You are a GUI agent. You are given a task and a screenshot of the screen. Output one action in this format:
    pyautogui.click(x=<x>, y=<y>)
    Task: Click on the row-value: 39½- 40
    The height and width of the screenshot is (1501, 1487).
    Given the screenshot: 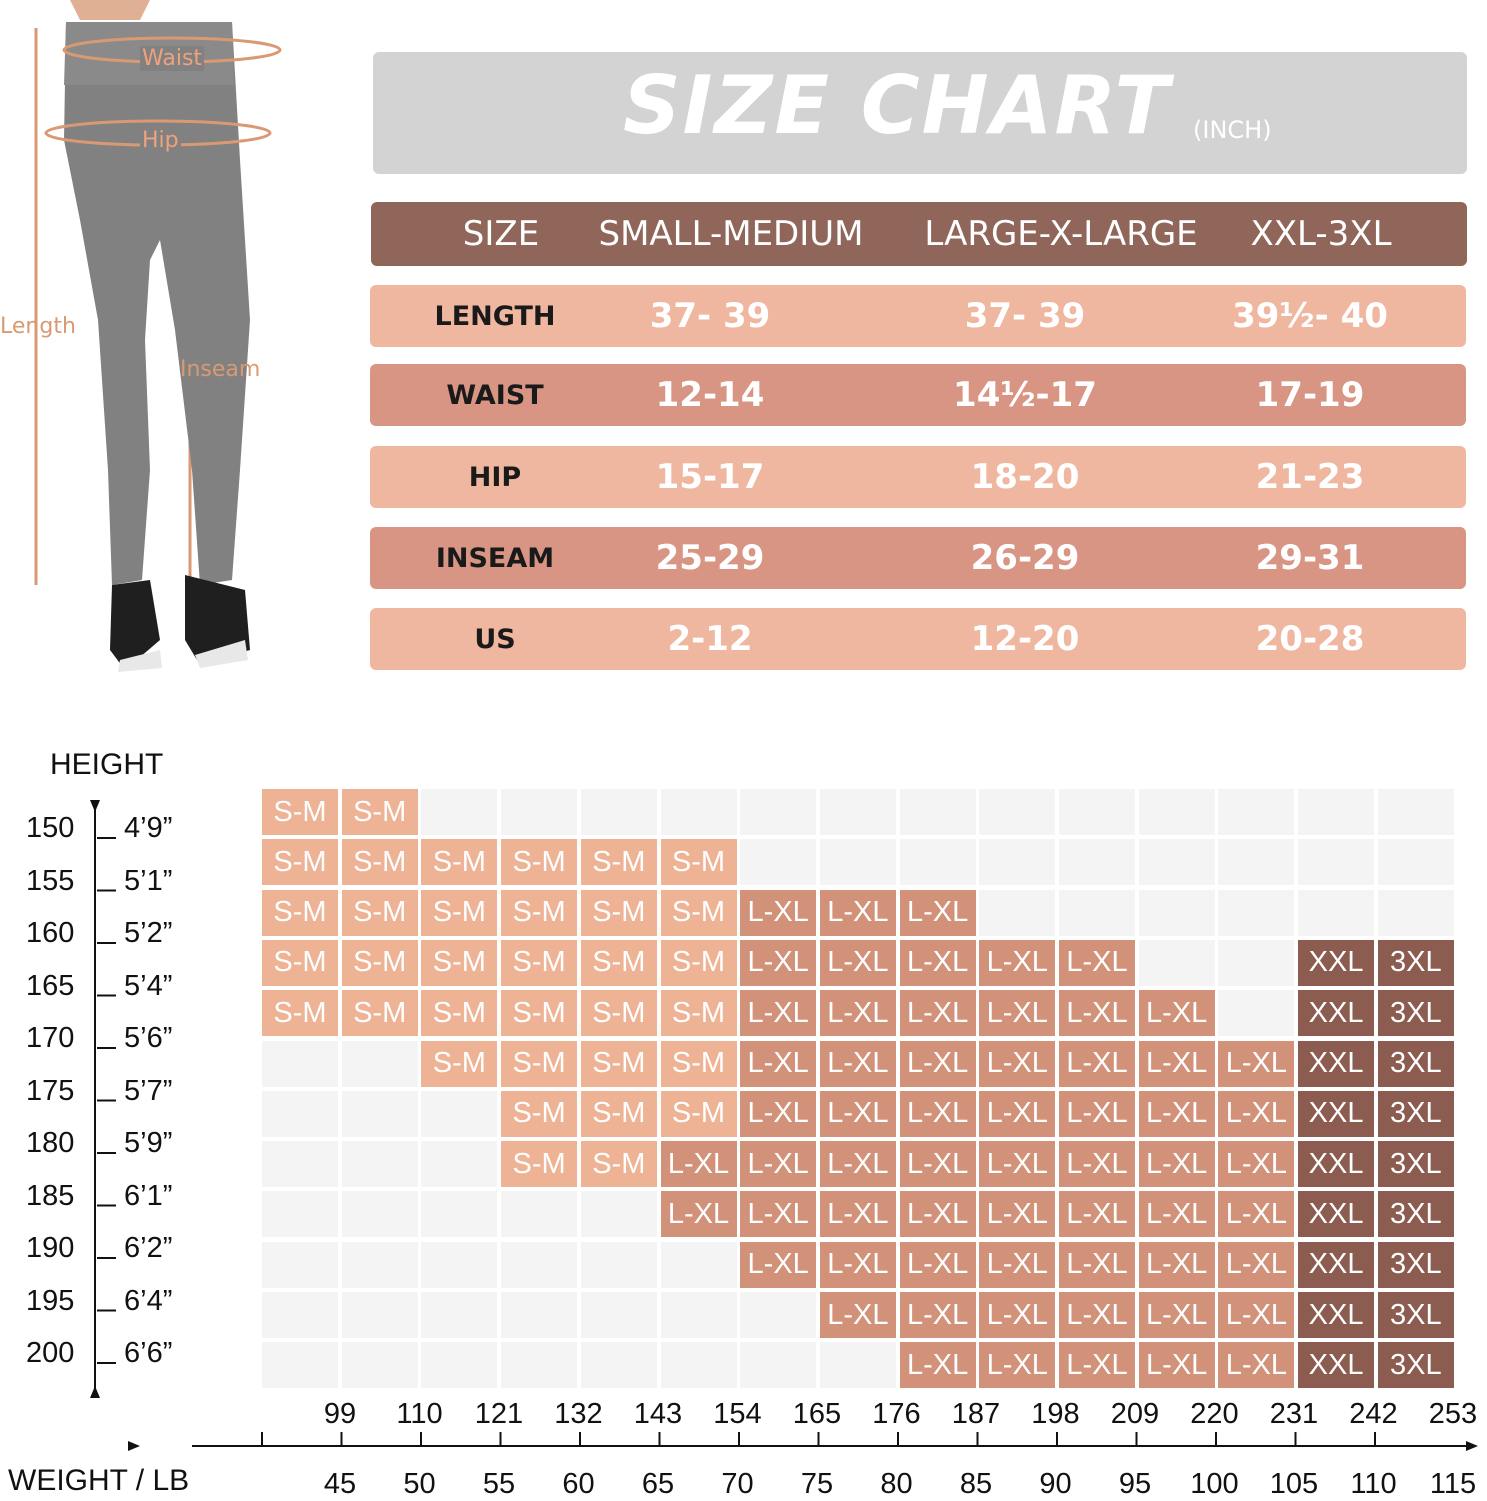 What is the action you would take?
    pyautogui.click(x=1310, y=316)
    